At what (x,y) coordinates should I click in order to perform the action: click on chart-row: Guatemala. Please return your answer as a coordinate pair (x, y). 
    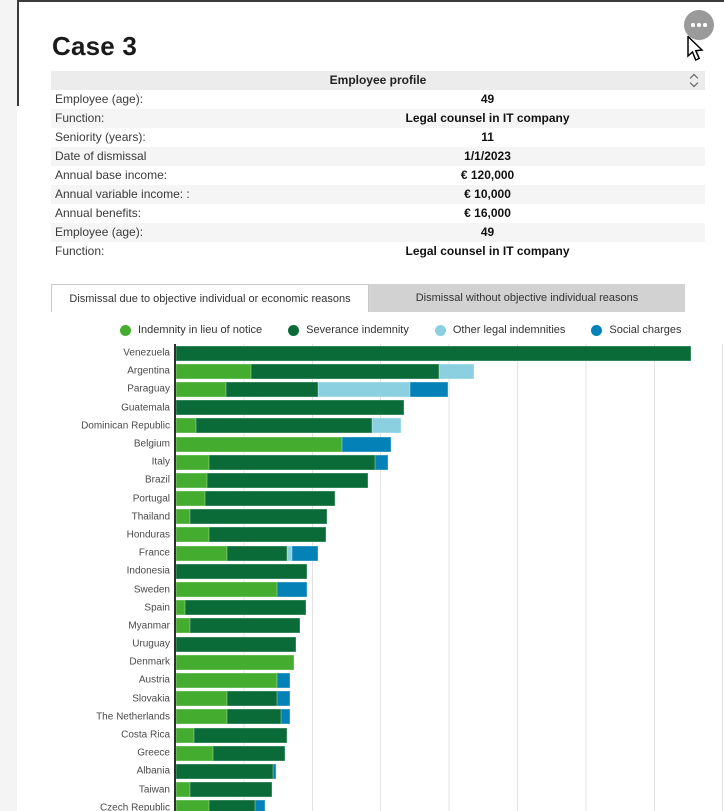
    Looking at the image, I should click on (362, 408).